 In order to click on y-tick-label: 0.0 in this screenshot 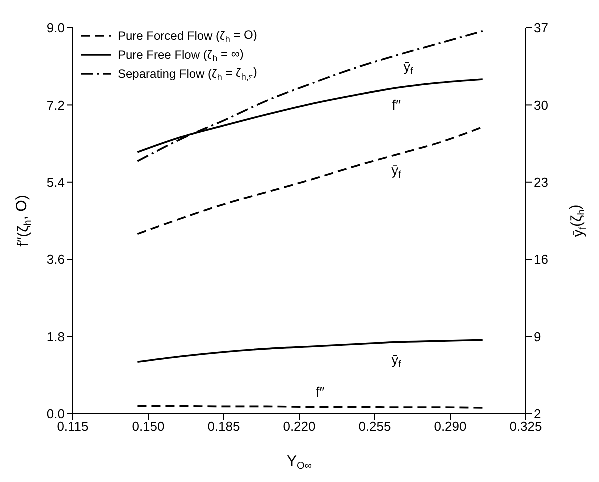, I will do `click(55, 414)`.